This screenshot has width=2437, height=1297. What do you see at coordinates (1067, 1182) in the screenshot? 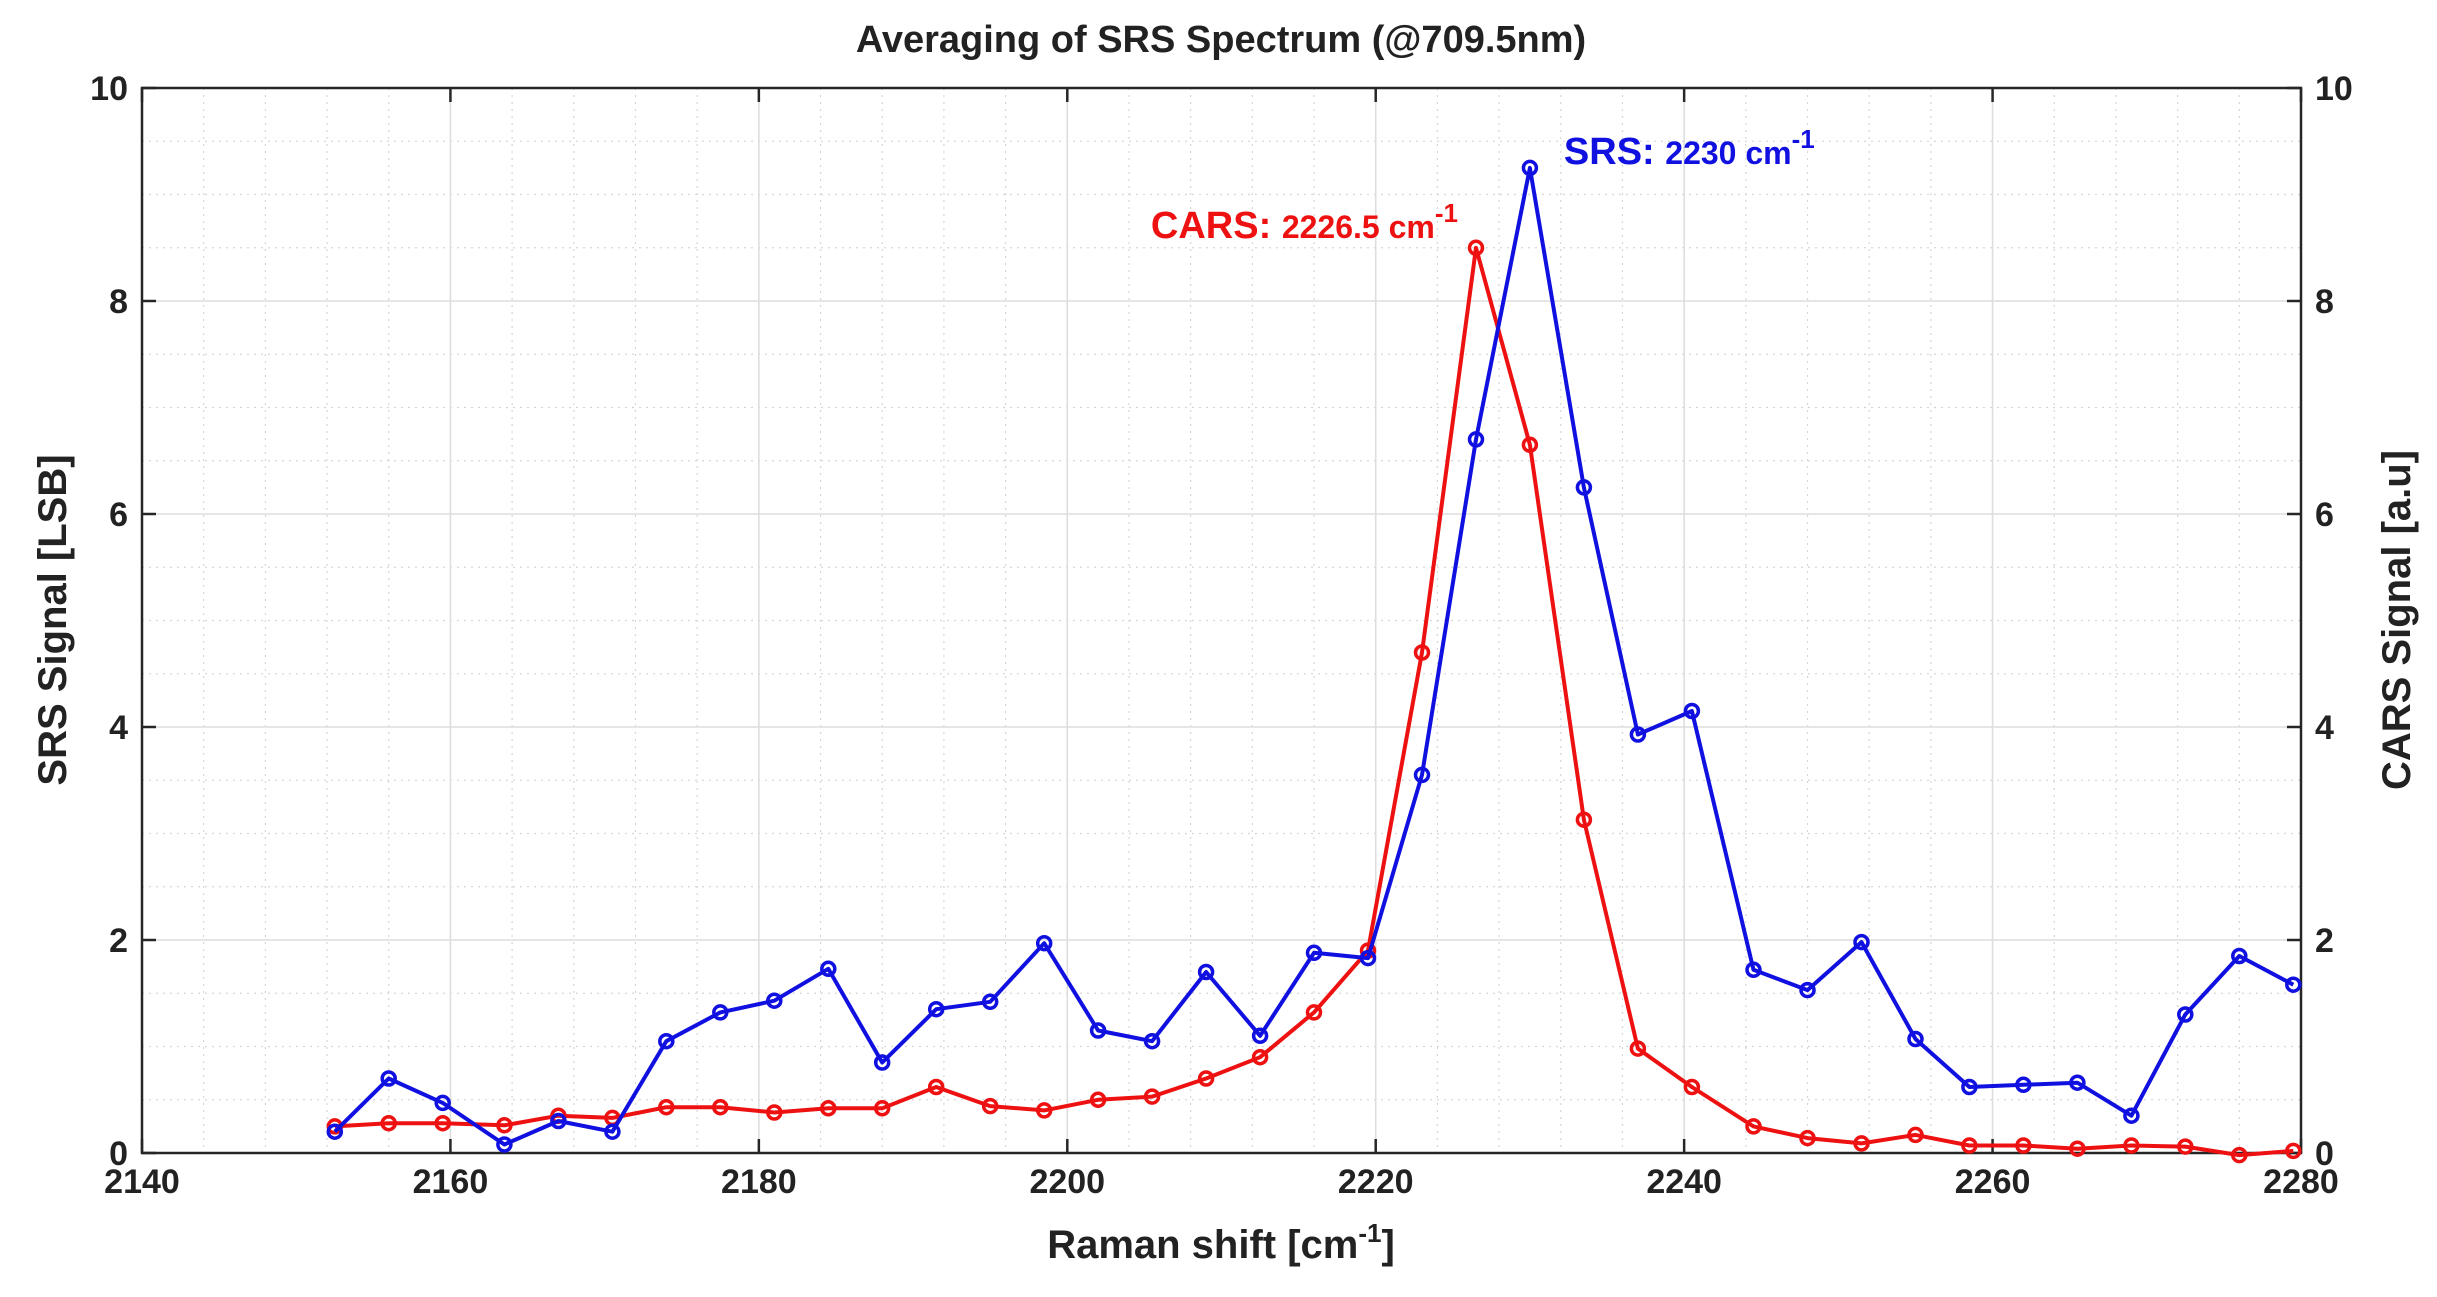
I see `x-tick-label: 2200` at bounding box center [1067, 1182].